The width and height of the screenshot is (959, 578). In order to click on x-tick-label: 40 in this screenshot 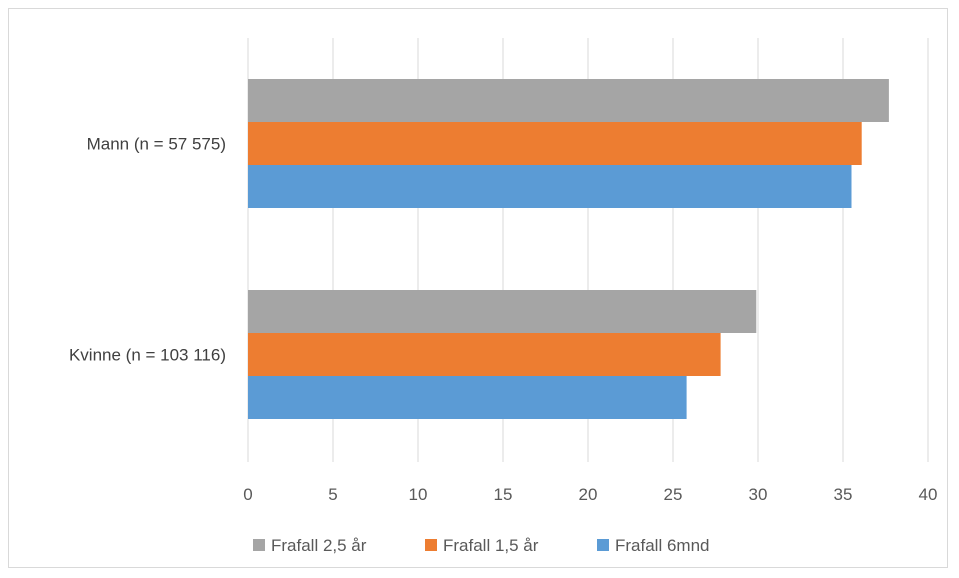, I will do `click(928, 494)`.